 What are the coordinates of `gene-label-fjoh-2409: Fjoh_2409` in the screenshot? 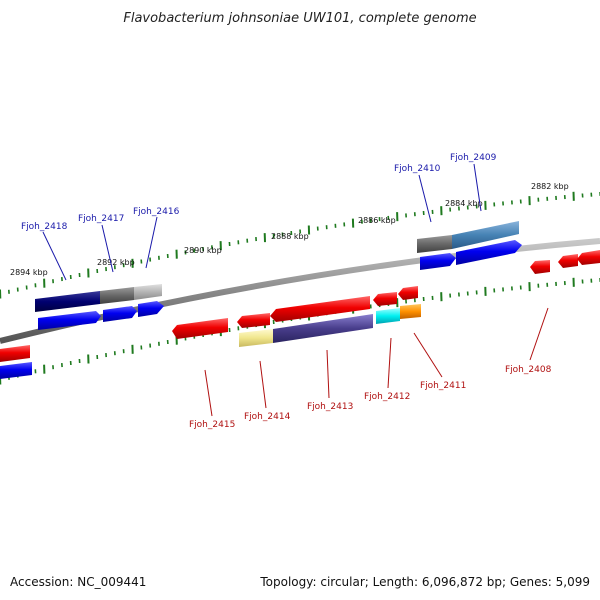 It's located at (473, 158).